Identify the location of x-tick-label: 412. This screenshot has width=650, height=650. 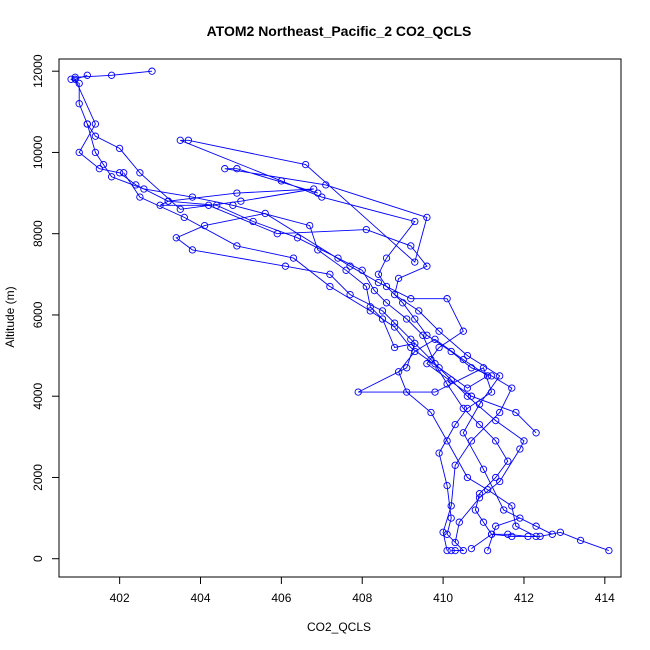
(524, 598).